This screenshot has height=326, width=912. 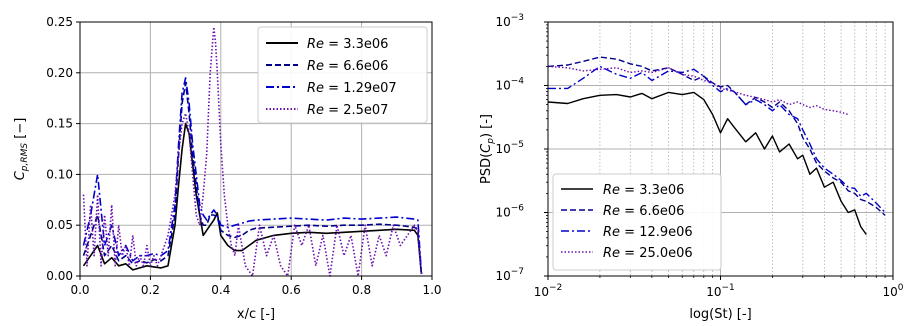 What do you see at coordinates (509, 21) in the screenshot?
I see `right-ytick-label: 10⁻³` at bounding box center [509, 21].